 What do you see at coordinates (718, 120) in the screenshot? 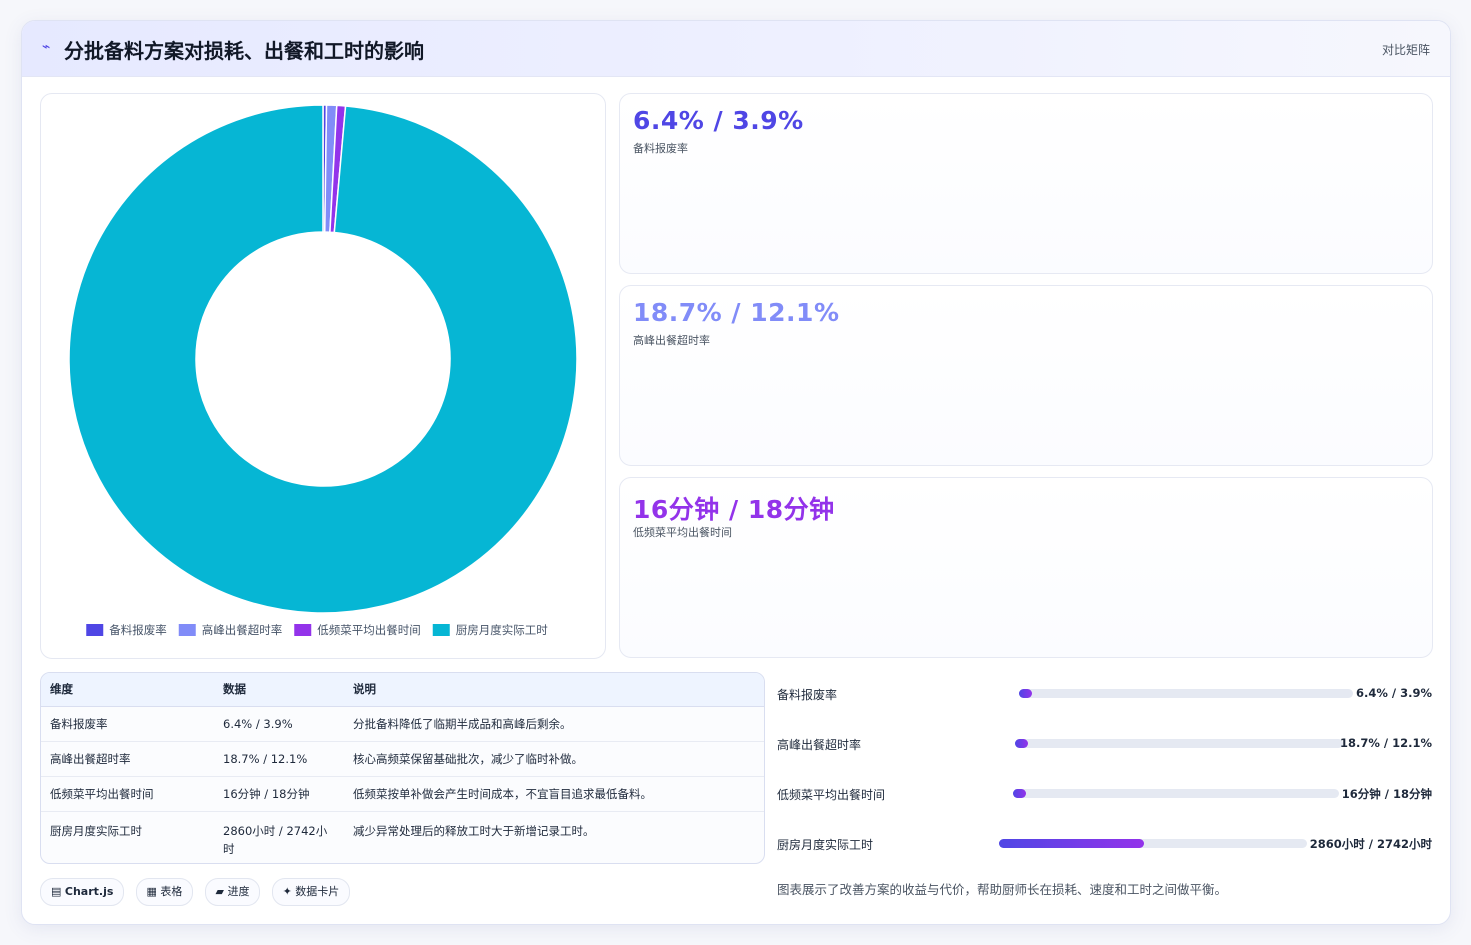
I see `kpi-value: 6.4% / 3.9%` at bounding box center [718, 120].